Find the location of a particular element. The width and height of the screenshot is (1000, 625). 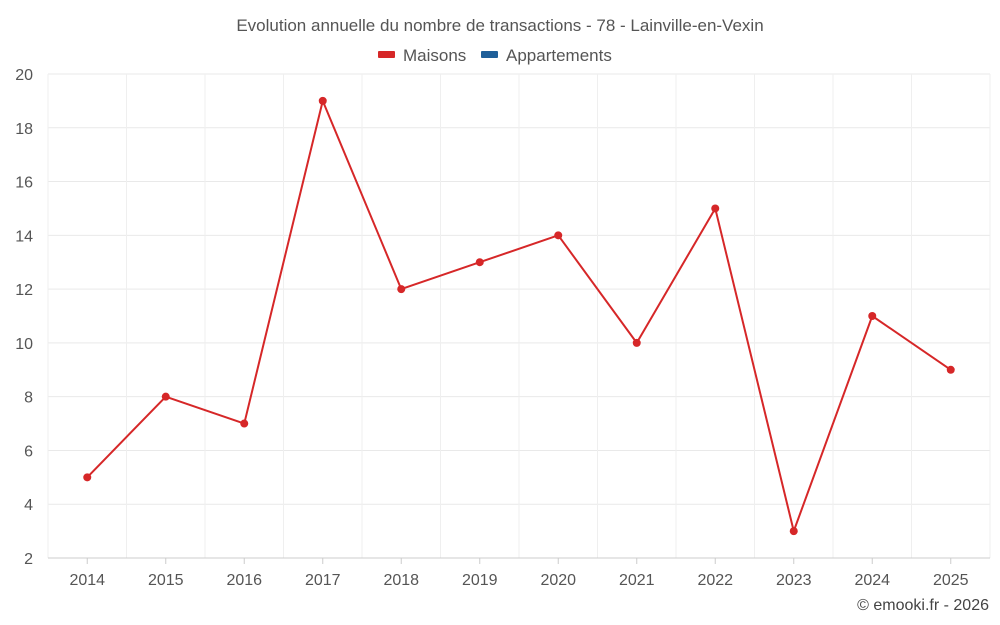

y-tick-label: 6 is located at coordinates (28, 451).